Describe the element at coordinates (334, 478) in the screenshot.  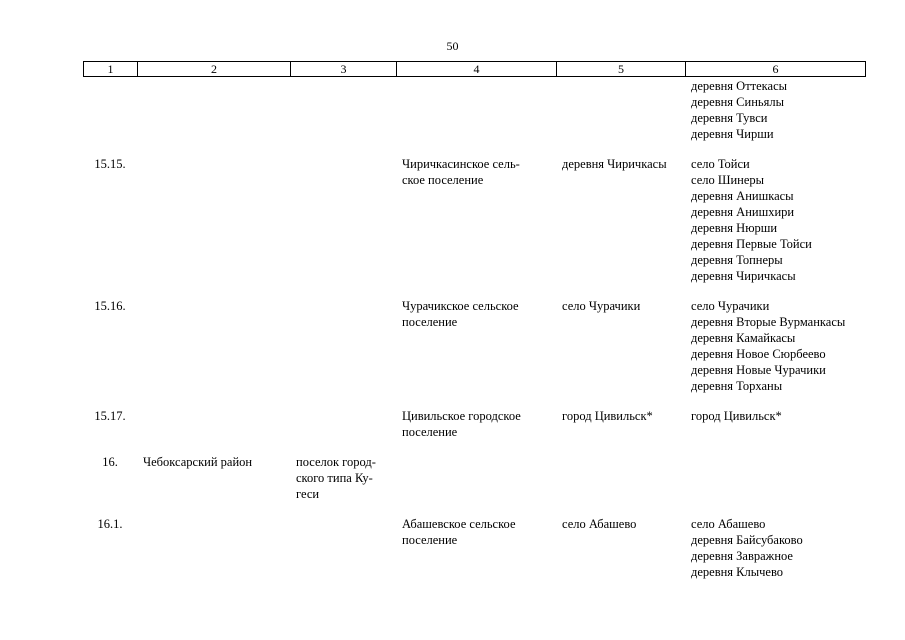
I see `district-center-line: ского типа Ку-` at that location.